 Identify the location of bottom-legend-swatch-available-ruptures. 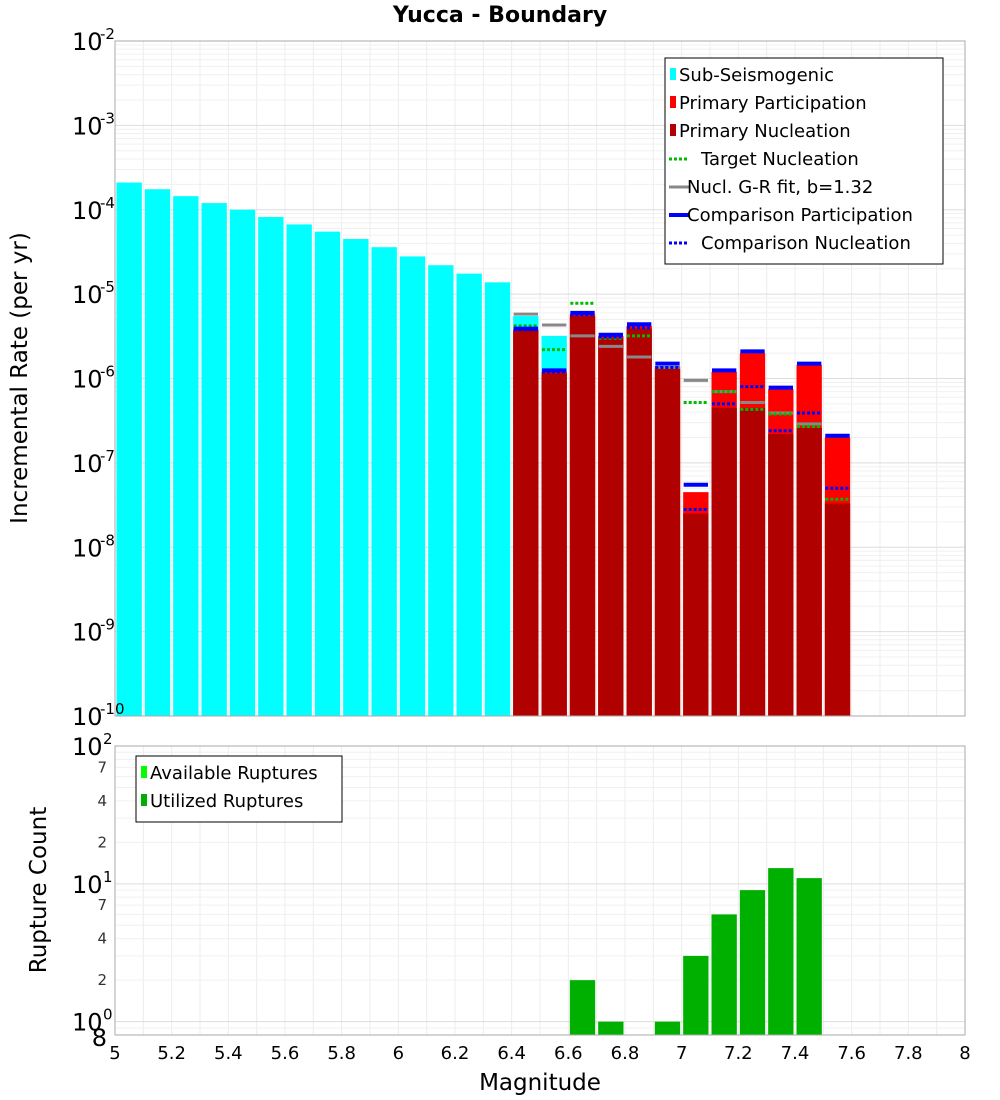
(144, 772).